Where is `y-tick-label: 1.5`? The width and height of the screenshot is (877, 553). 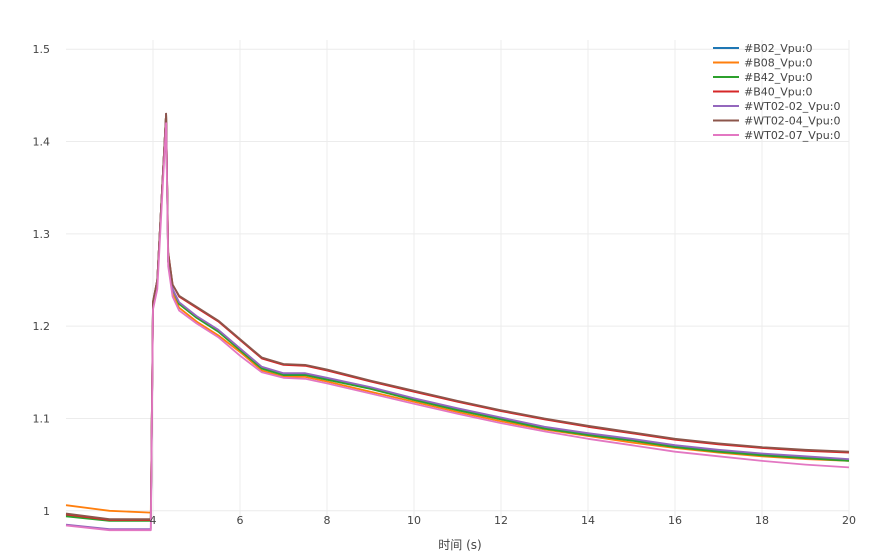
y-tick-label: 1.5 is located at coordinates (42, 49).